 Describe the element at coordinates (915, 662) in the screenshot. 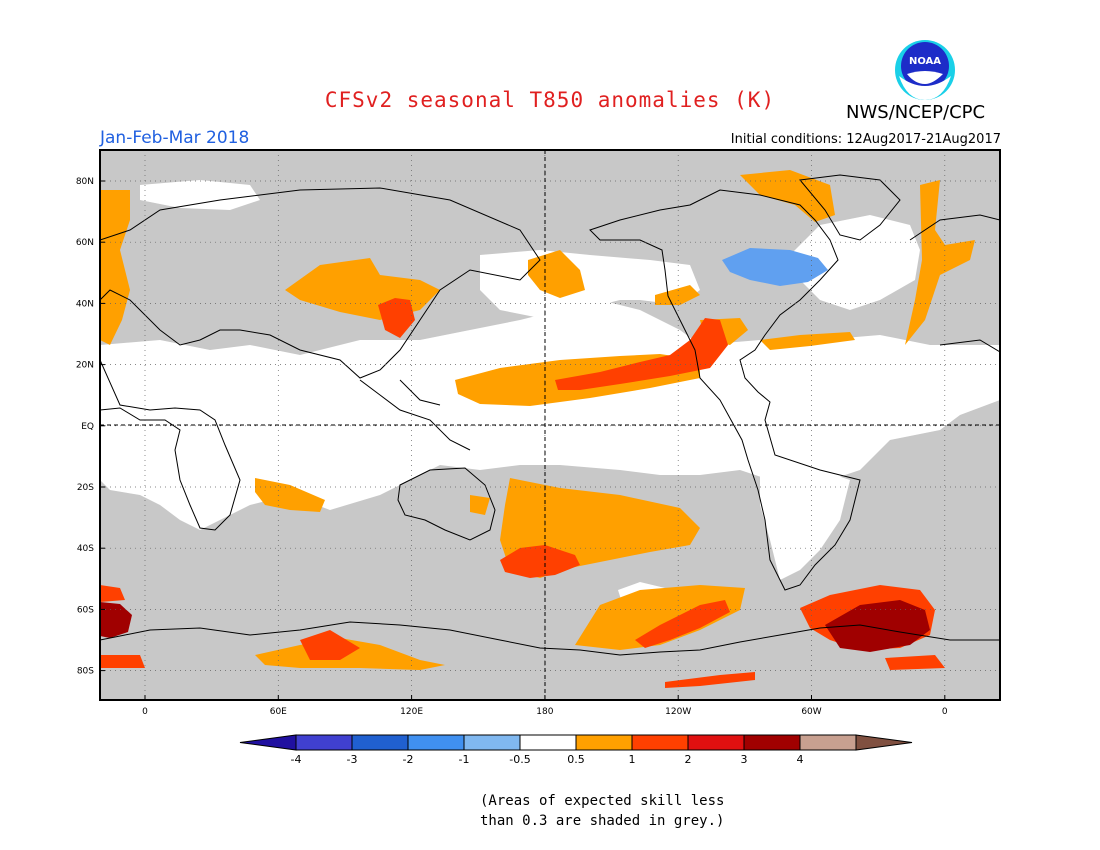

I see `antarctic-red-right` at that location.